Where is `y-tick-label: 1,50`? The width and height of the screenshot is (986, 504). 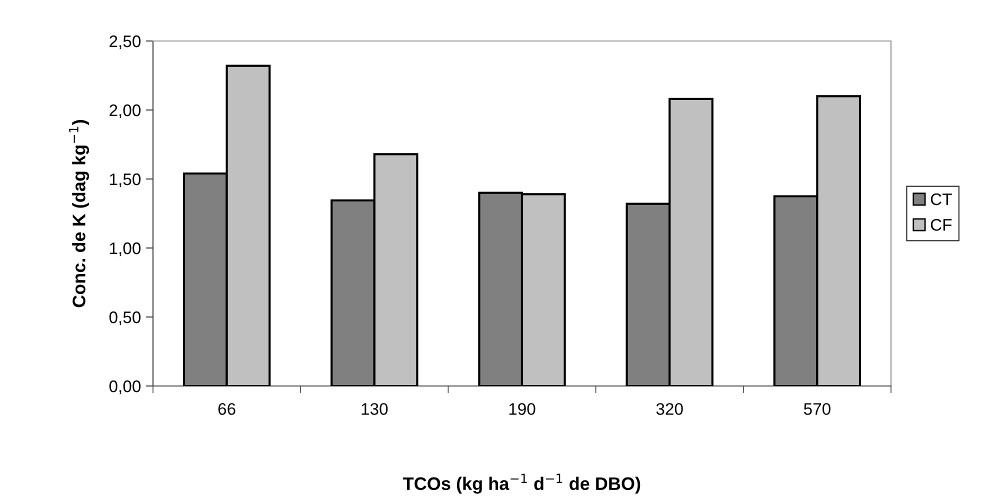
y-tick-label: 1,50 is located at coordinates (125, 180).